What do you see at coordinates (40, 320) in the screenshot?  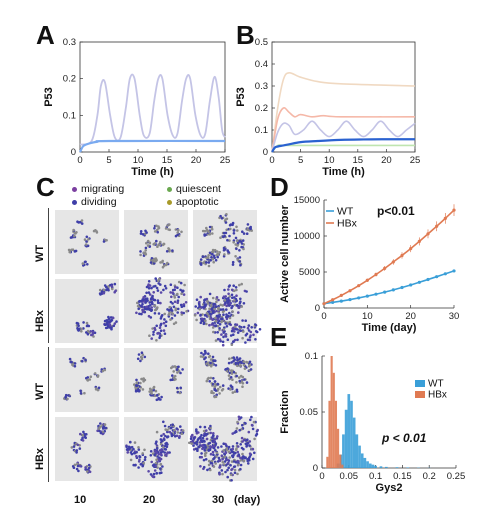 I see `row-label-hbx-1: HBx` at bounding box center [40, 320].